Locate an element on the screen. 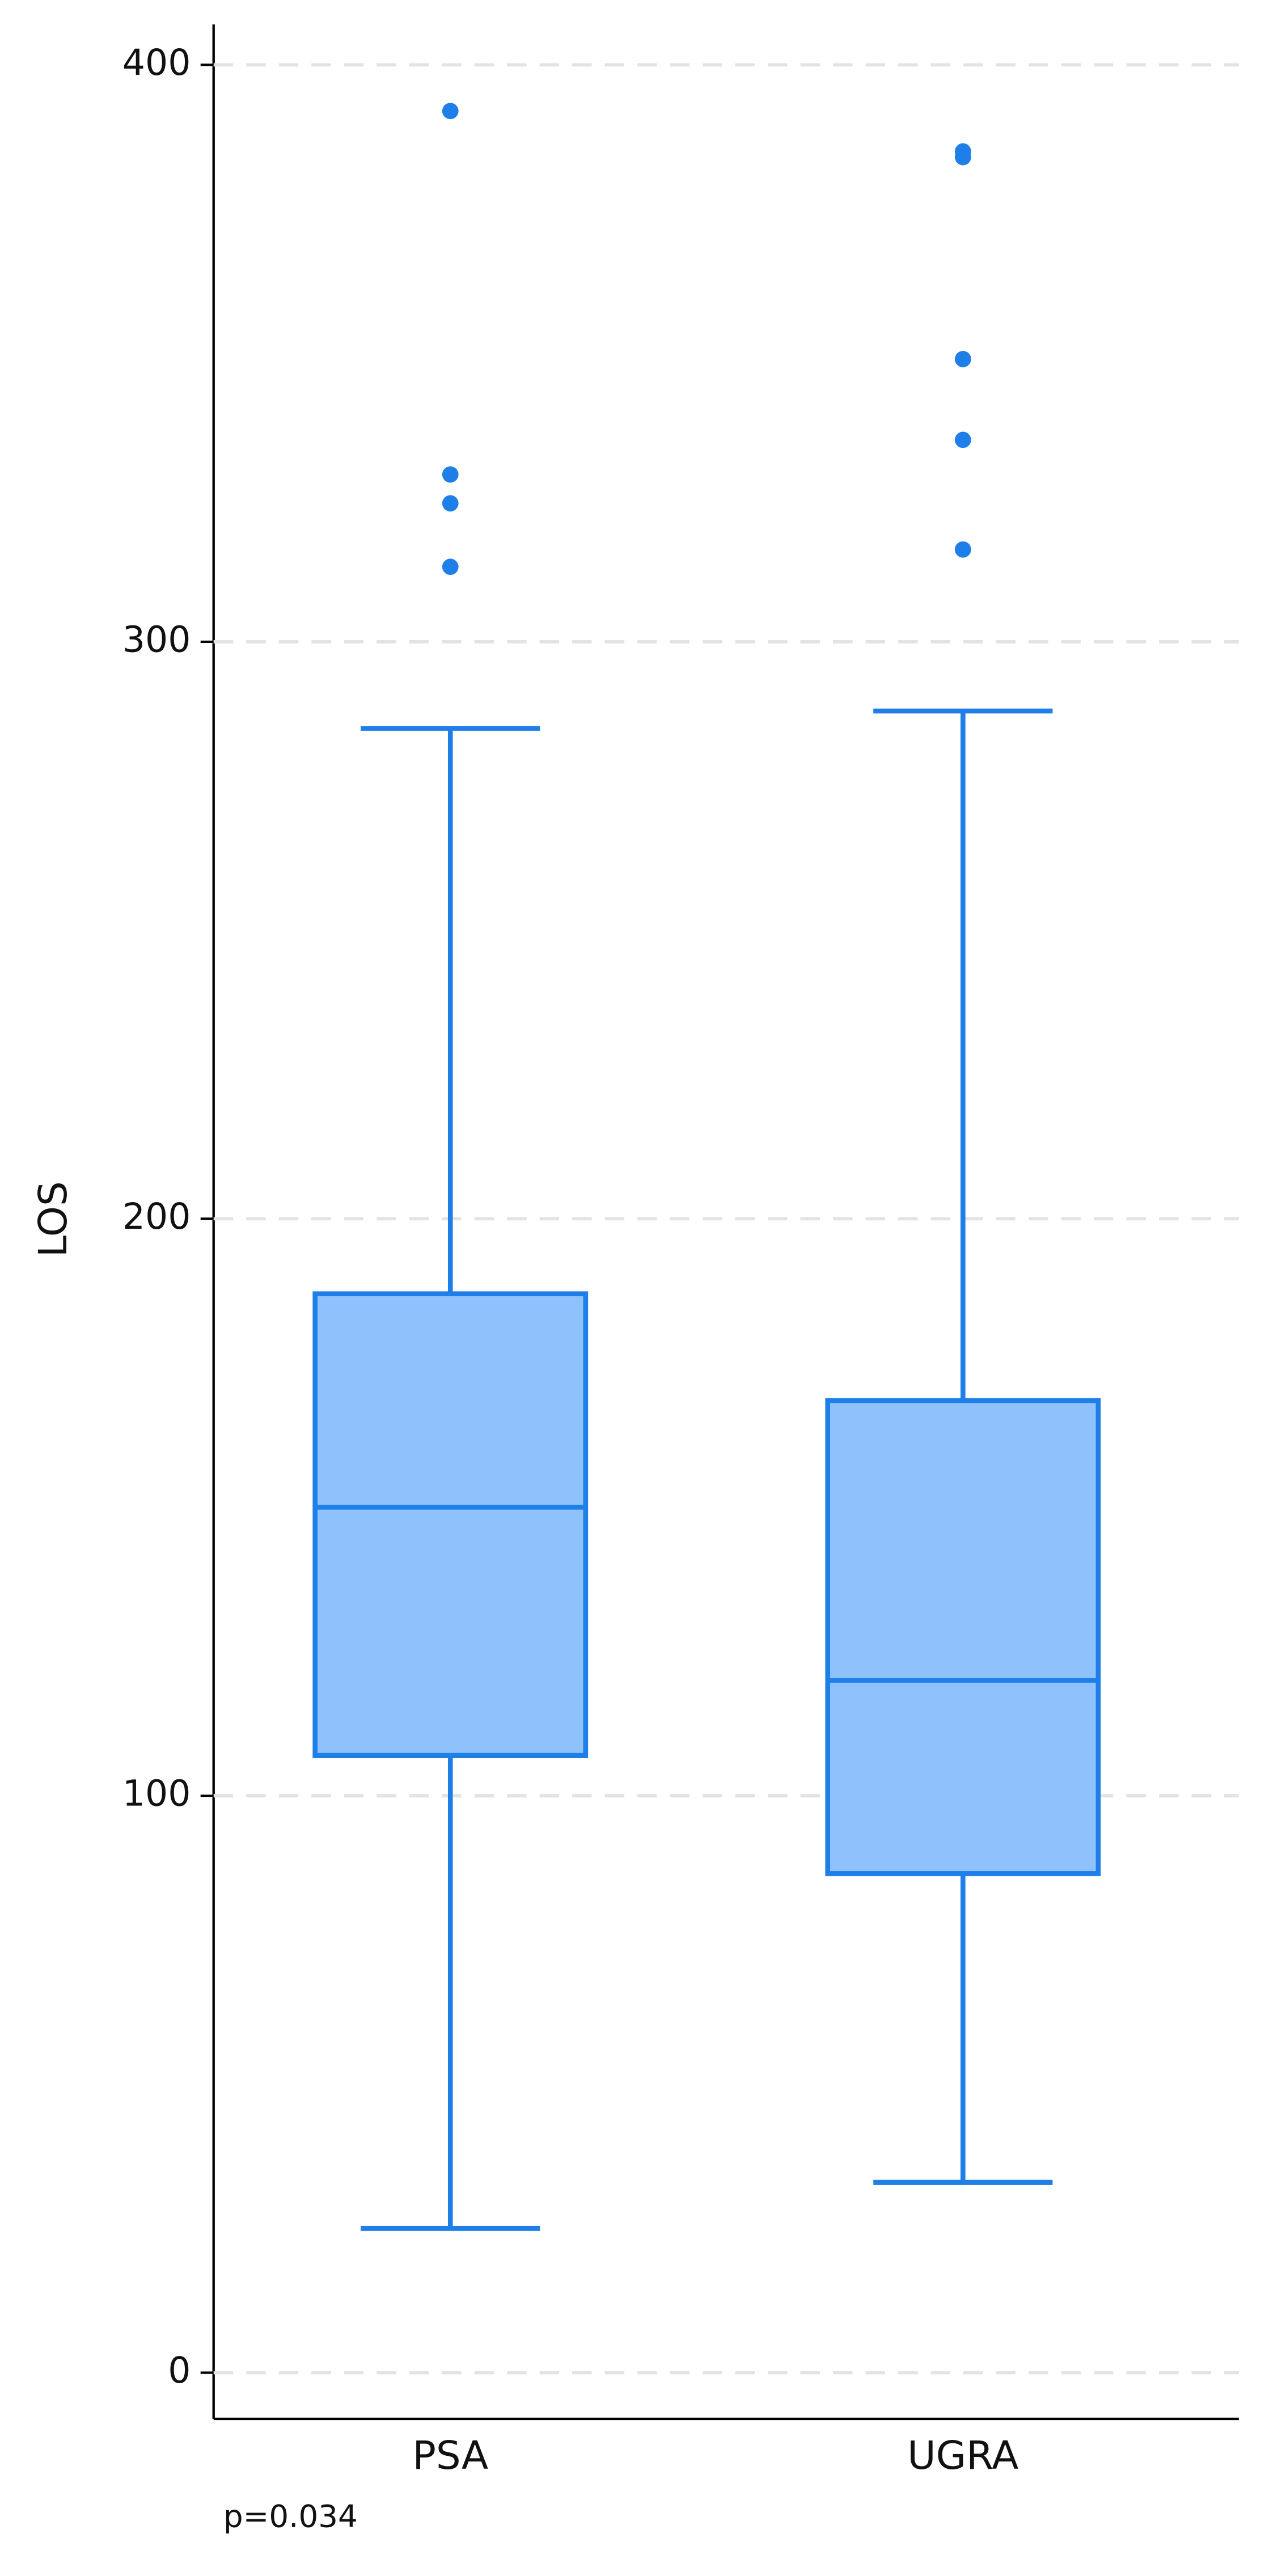  x-tick-label: PSA is located at coordinates (450, 2455).